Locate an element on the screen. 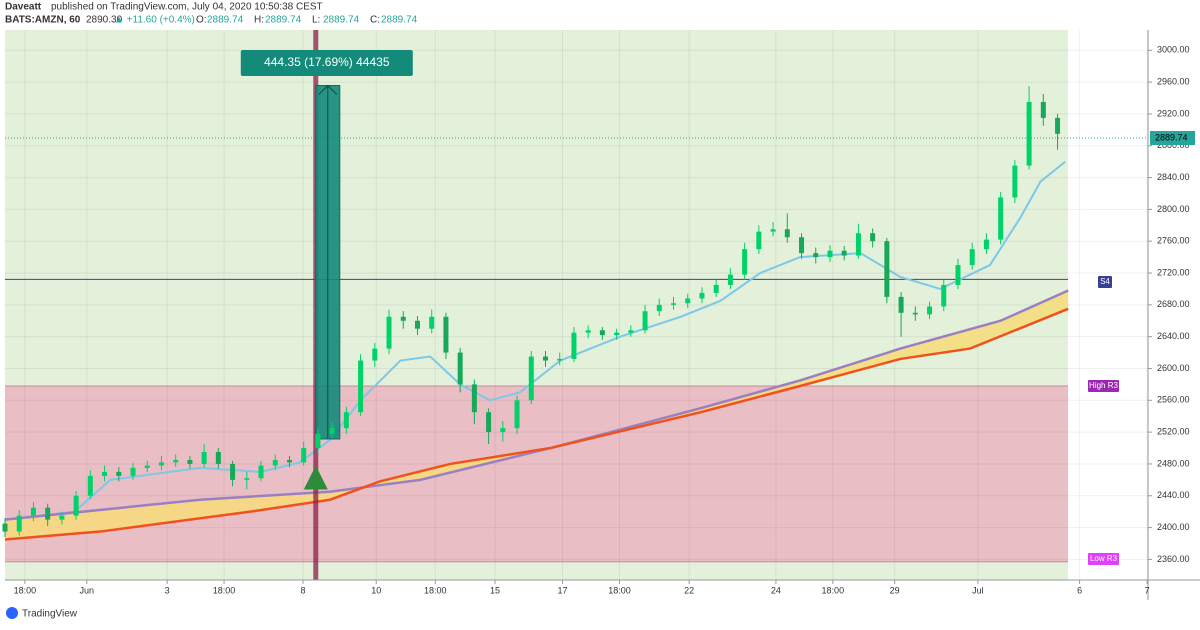  y-tick-label: 2640.00 is located at coordinates (1173, 336).